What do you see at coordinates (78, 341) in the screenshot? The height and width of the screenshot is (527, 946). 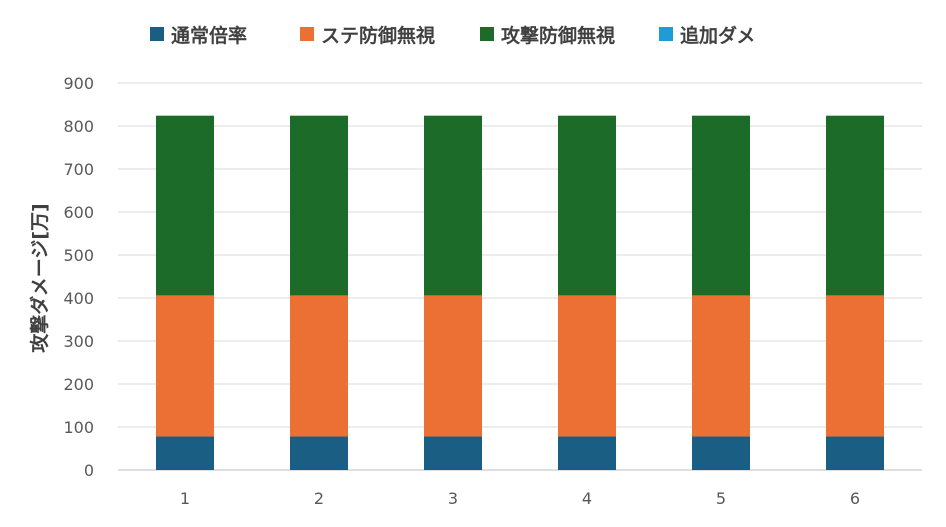 I see `y-tick-label: 300` at bounding box center [78, 341].